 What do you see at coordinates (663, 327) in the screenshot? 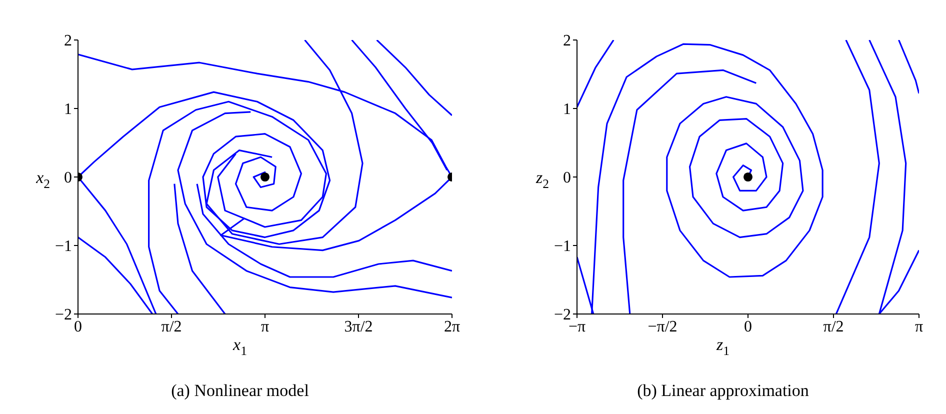
I see `x-tick-label: −π/2` at bounding box center [663, 327].